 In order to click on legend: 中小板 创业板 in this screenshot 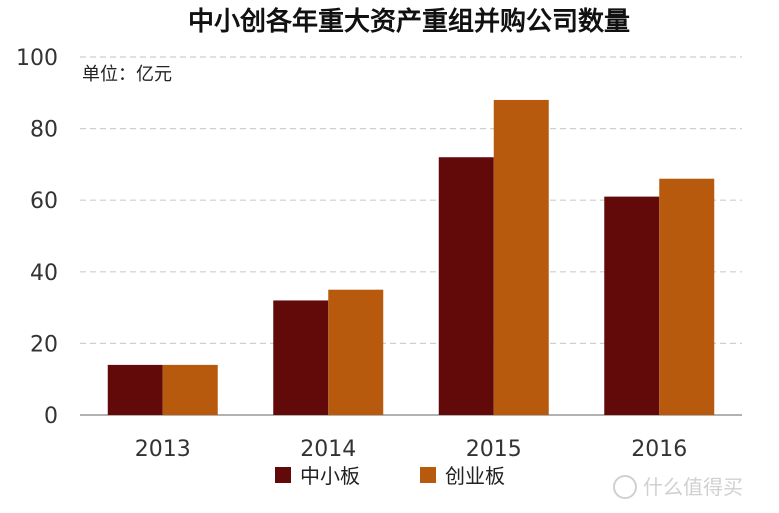, I will do `click(390, 476)`.